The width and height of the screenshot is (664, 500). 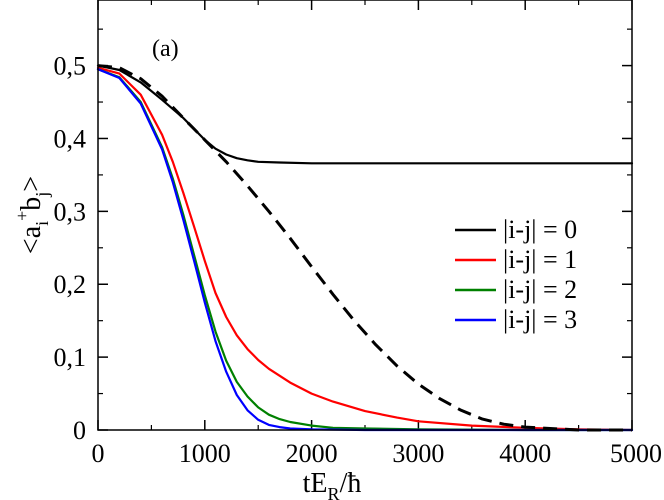 What do you see at coordinates (32, 215) in the screenshot?
I see `y-axis-label: <ai+bj>` at bounding box center [32, 215].